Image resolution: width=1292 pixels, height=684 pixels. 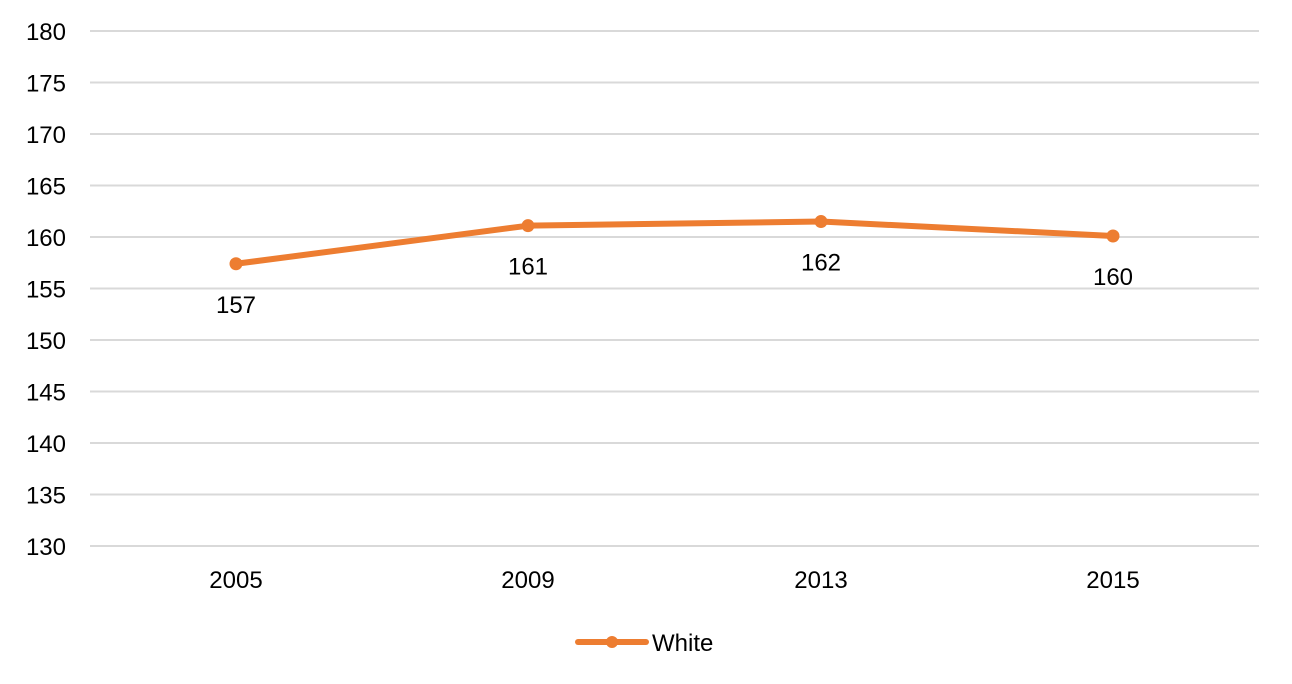 What do you see at coordinates (821, 263) in the screenshot?
I see `data-label-2013: 162` at bounding box center [821, 263].